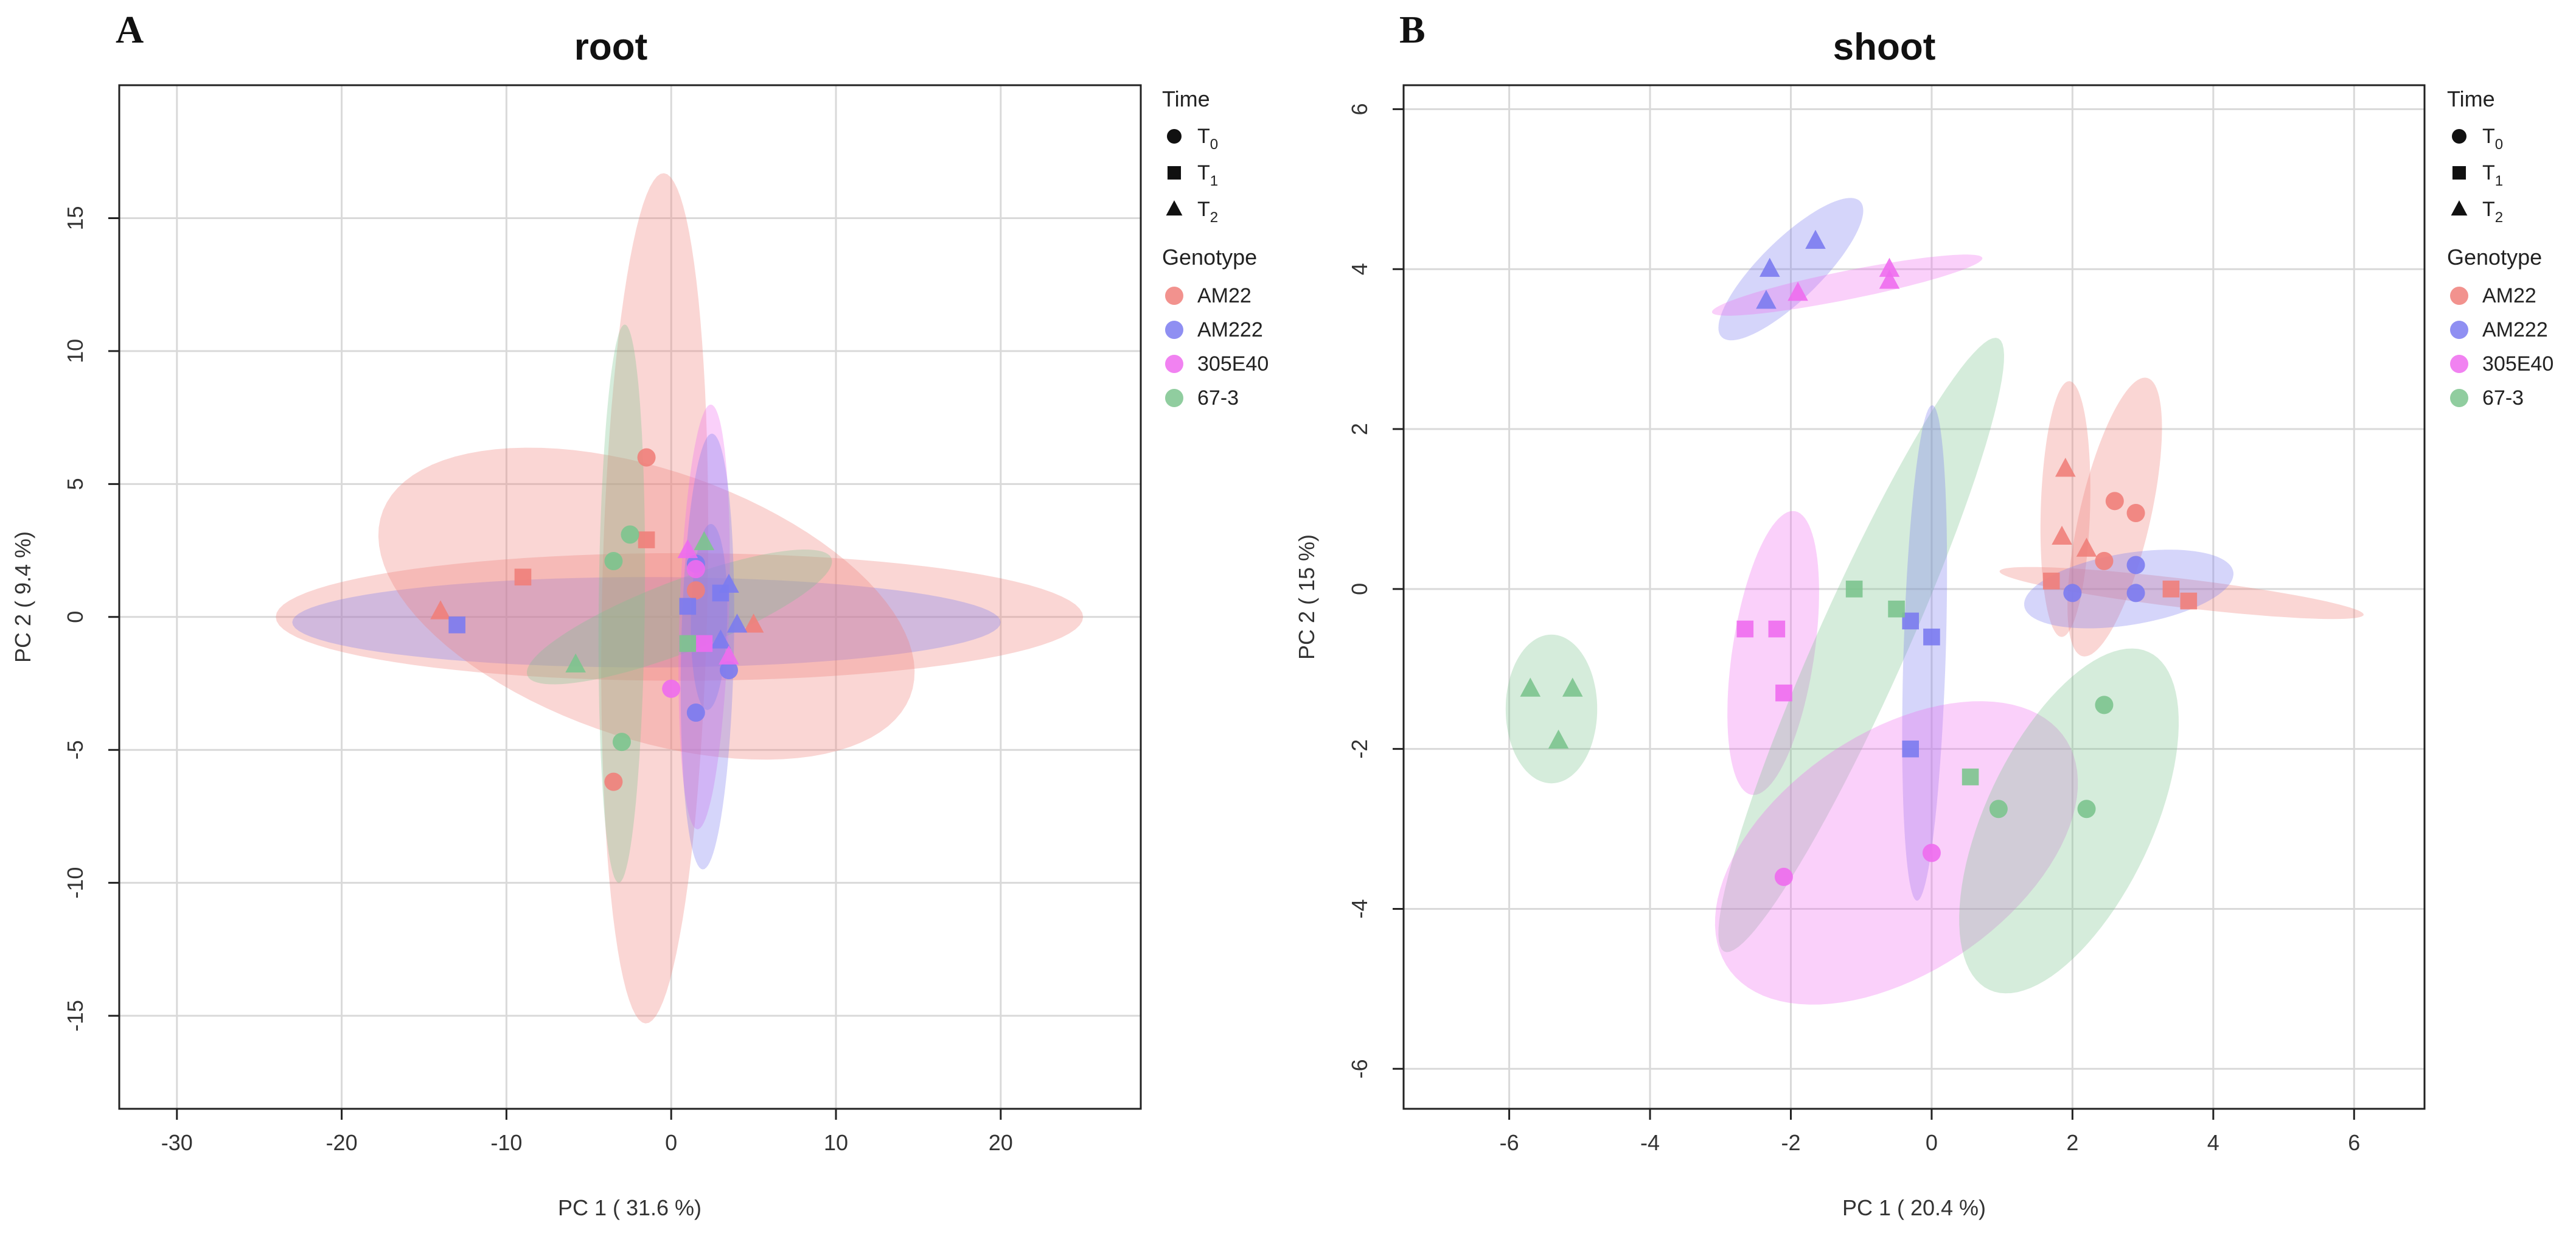 The height and width of the screenshot is (1236, 2576). I want to click on legend-time-circle-icon, so click(2459, 136).